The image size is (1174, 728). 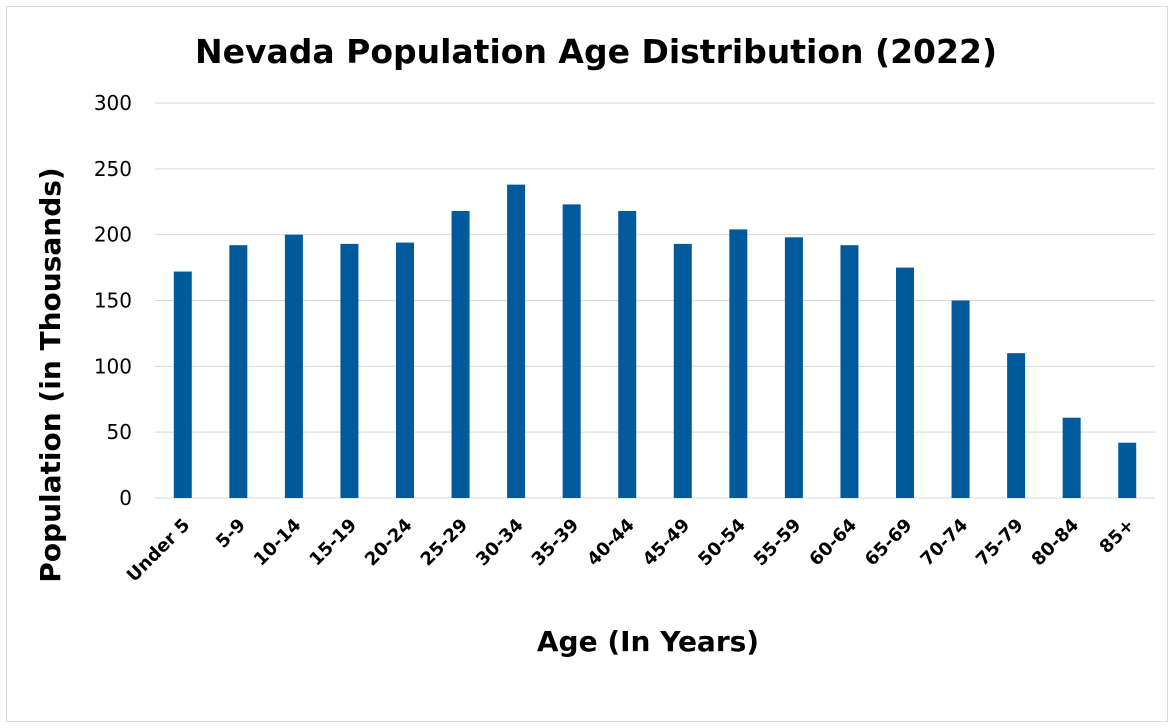 I want to click on x-tick-label: 20-24, so click(x=389, y=543).